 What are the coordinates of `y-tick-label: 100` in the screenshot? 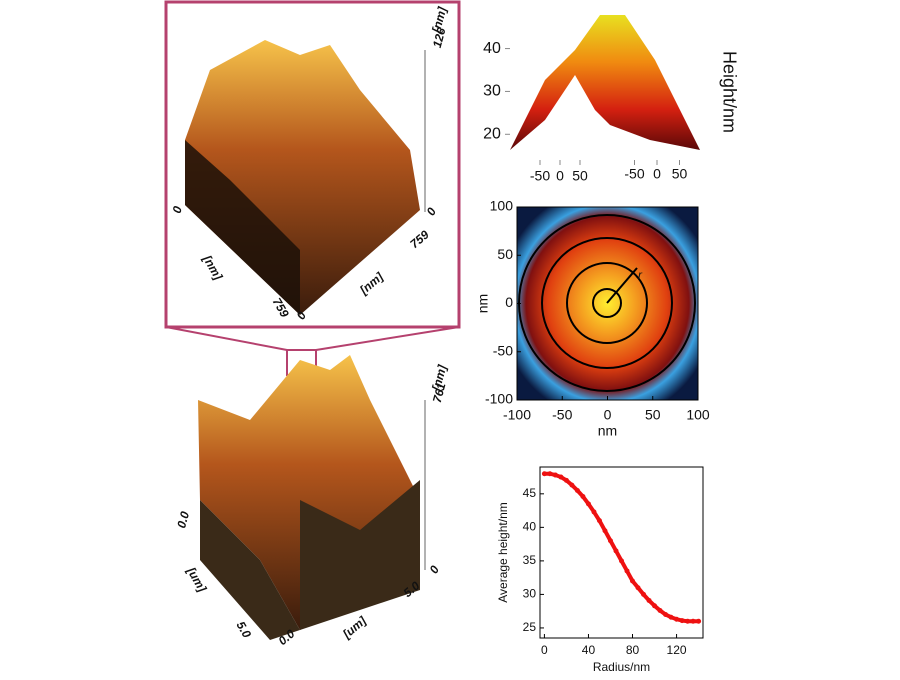 It's located at (502, 206).